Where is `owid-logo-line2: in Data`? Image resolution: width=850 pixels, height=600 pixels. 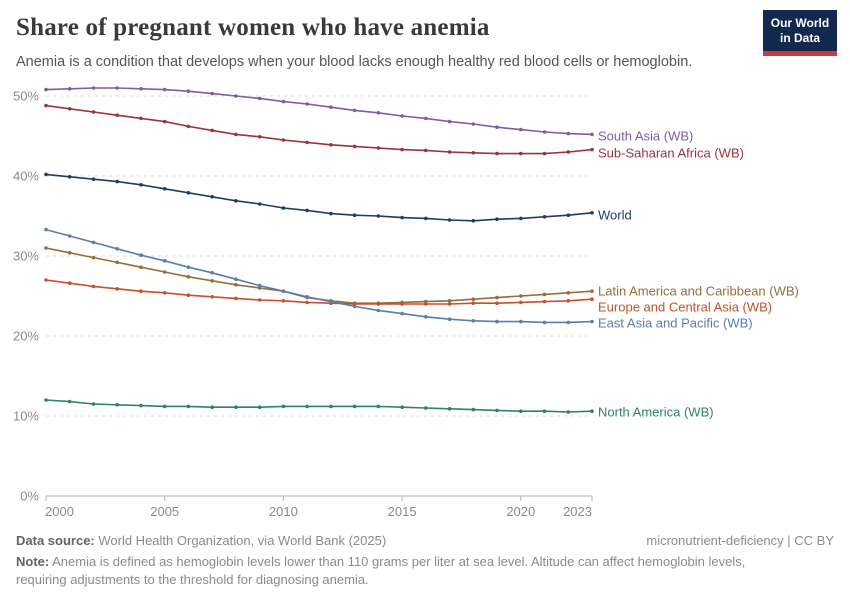 owid-logo-line2: in Data is located at coordinates (799, 38).